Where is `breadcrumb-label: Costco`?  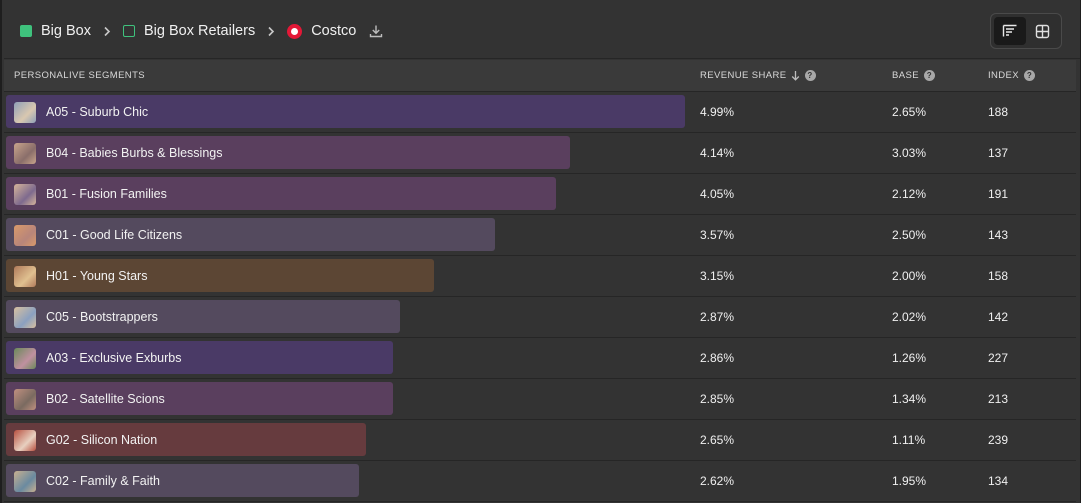
breadcrumb-label: Costco is located at coordinates (334, 31).